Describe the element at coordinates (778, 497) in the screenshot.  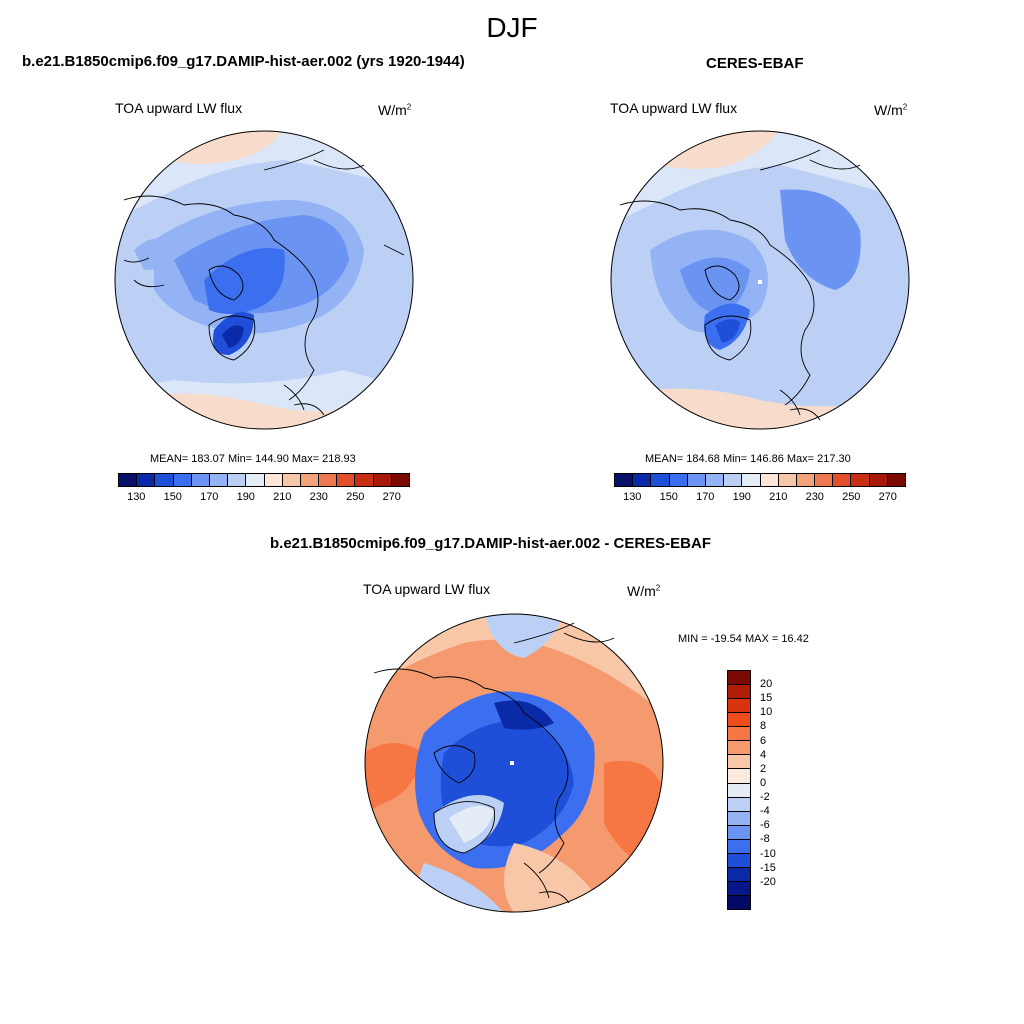
I see `panel2-colorbar-tick-label: 210` at that location.